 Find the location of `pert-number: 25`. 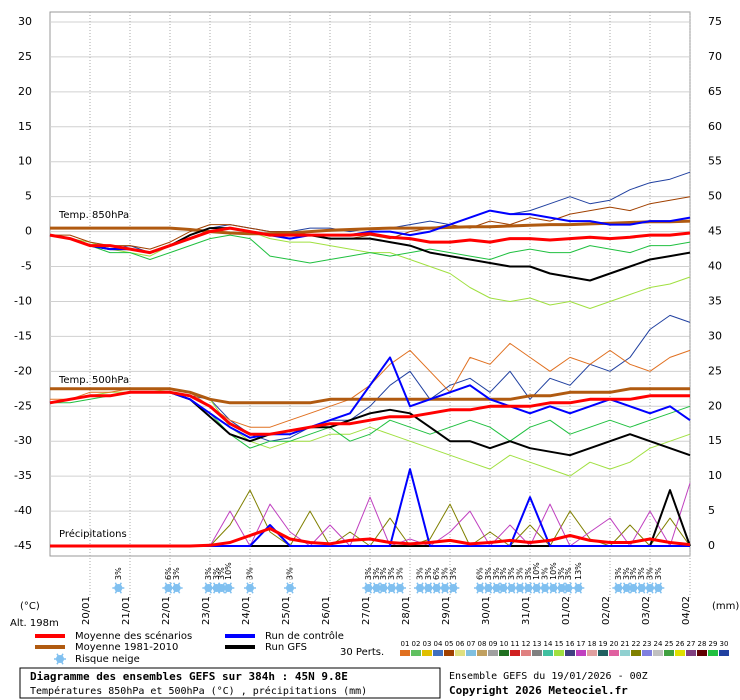

pert-number: 25 is located at coordinates (669, 644).